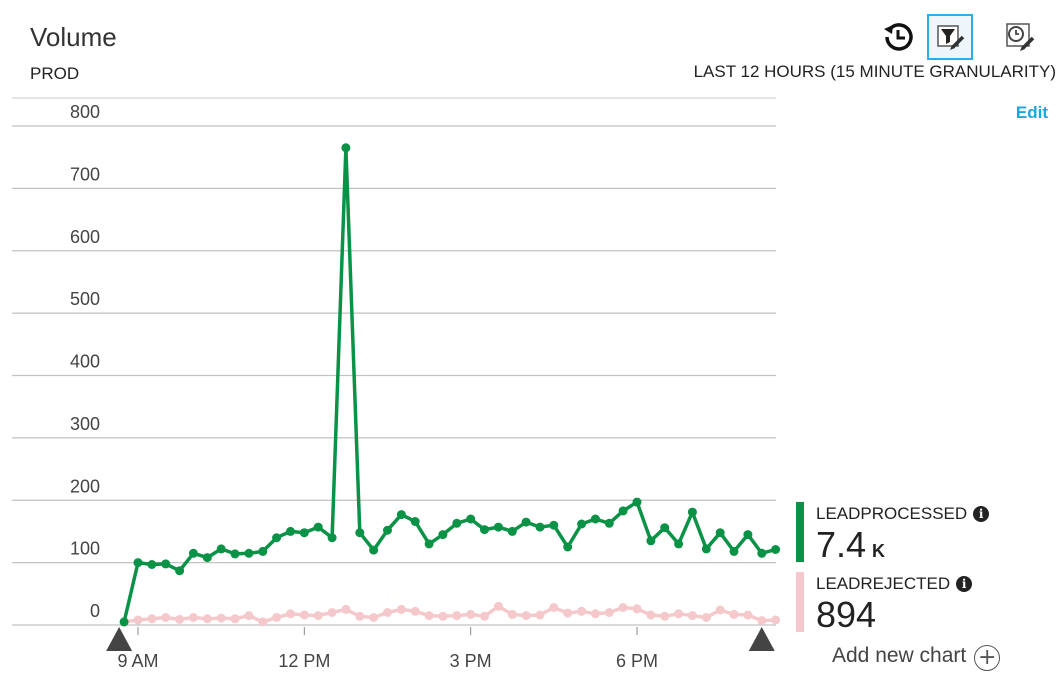 The height and width of the screenshot is (699, 1062). What do you see at coordinates (85, 424) in the screenshot?
I see `y-tick-label: 300` at bounding box center [85, 424].